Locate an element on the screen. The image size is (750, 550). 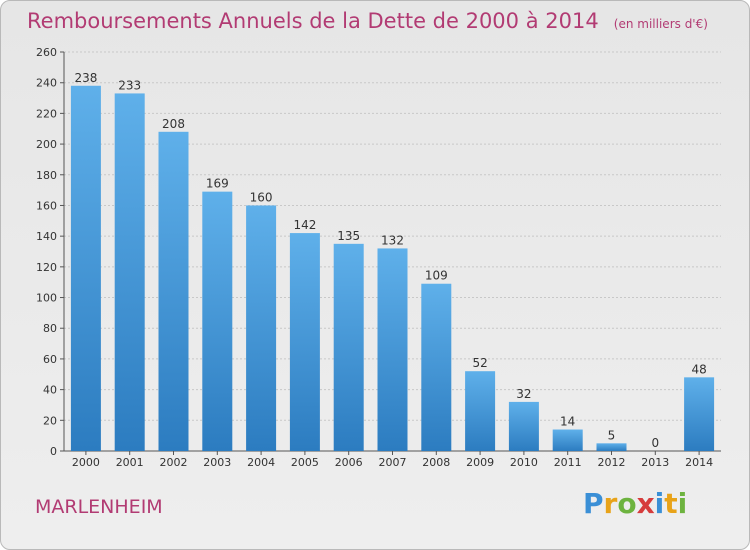
data-label-2000: 238 is located at coordinates (85, 78).